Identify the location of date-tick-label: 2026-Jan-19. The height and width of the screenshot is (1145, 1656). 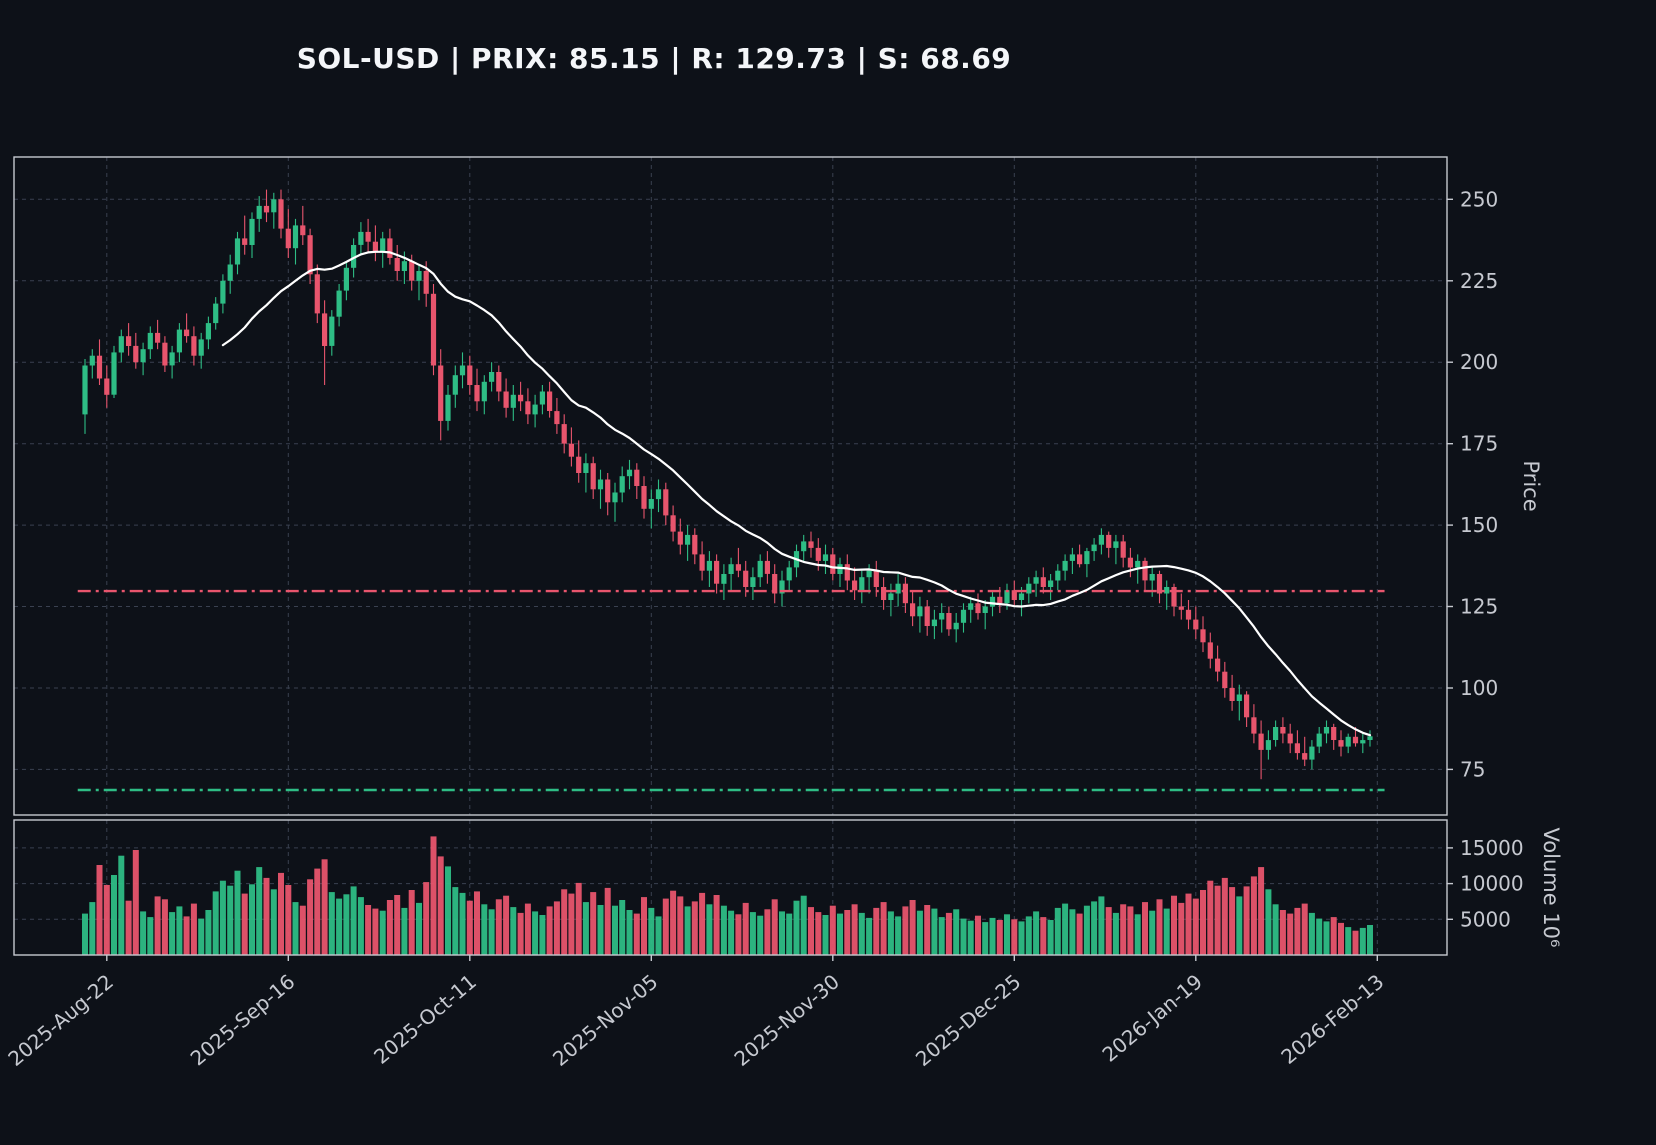
(1152, 1017).